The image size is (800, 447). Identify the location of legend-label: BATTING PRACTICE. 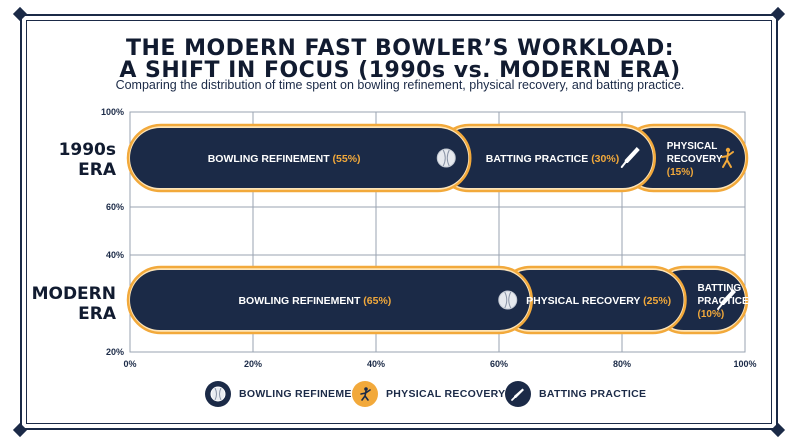
(593, 394).